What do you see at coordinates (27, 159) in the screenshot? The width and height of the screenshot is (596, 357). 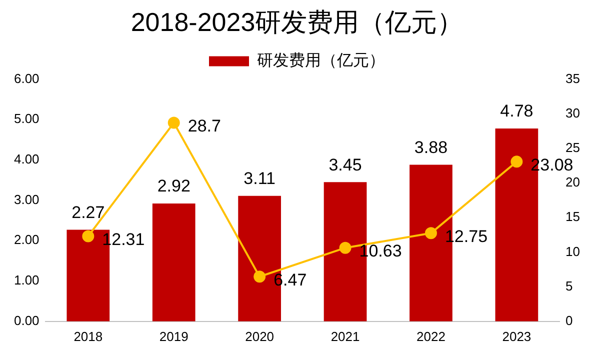 I see `y-tick-label: 4.00` at bounding box center [27, 159].